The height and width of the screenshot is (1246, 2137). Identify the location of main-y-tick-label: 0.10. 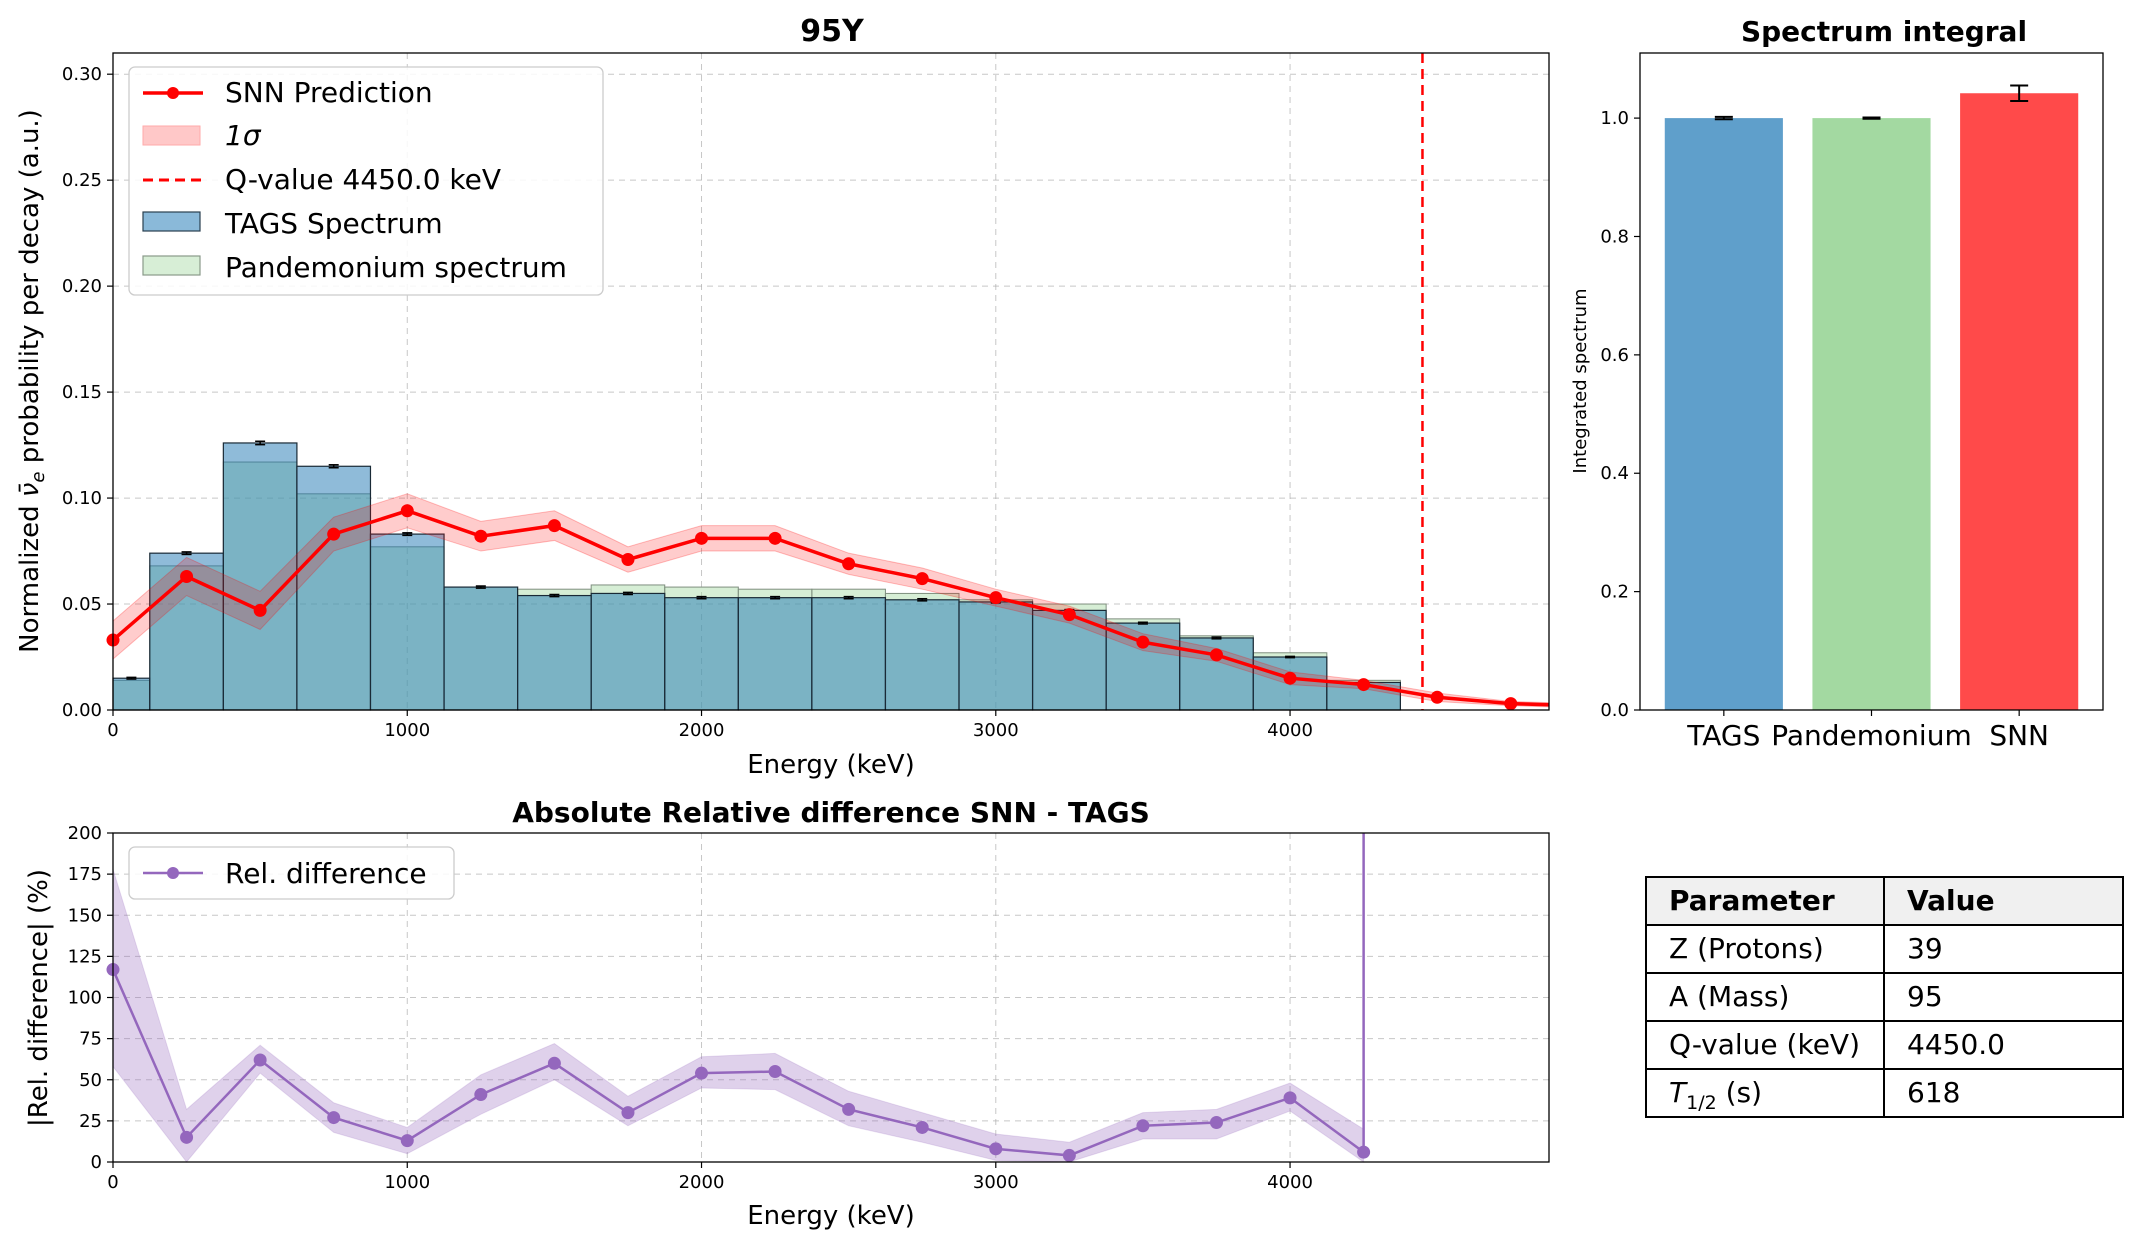
(82, 498).